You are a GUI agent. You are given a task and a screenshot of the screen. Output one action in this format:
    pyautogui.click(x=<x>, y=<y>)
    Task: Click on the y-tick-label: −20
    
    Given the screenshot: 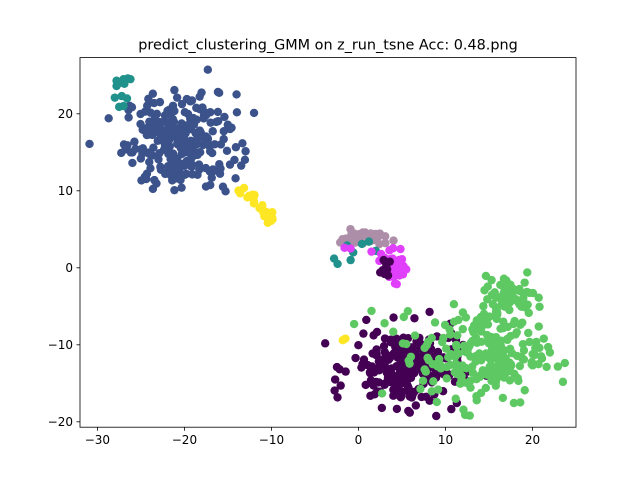 What is the action you would take?
    pyautogui.click(x=60, y=422)
    